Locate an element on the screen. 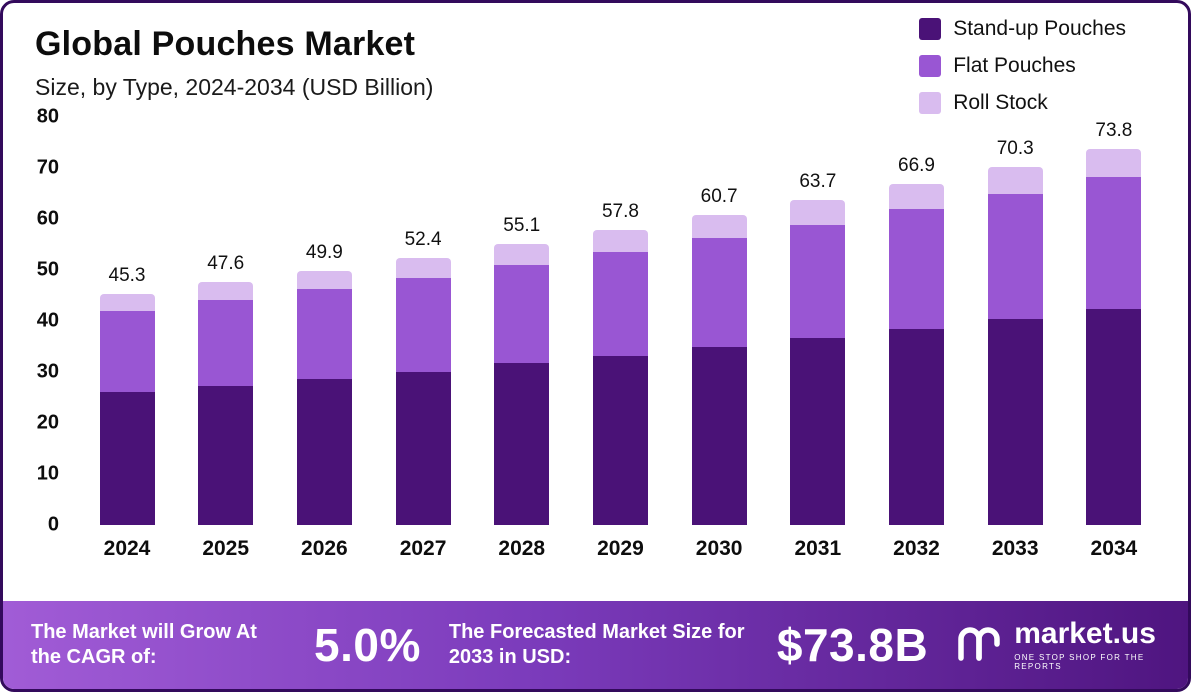  legend-label: Stand-up Pouches is located at coordinates (1039, 28).